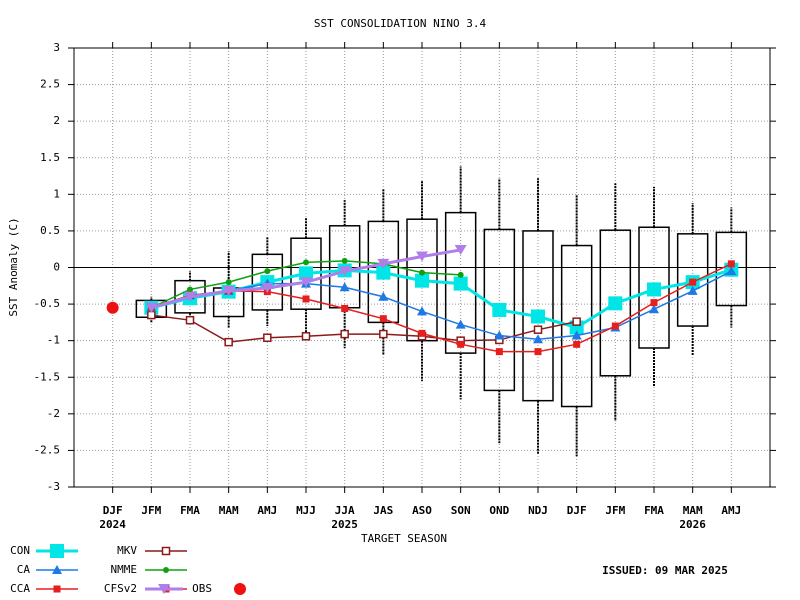 This screenshot has width=800, height=600. What do you see at coordinates (47, 449) in the screenshot?
I see `y-tick-label: -2.5` at bounding box center [47, 449].